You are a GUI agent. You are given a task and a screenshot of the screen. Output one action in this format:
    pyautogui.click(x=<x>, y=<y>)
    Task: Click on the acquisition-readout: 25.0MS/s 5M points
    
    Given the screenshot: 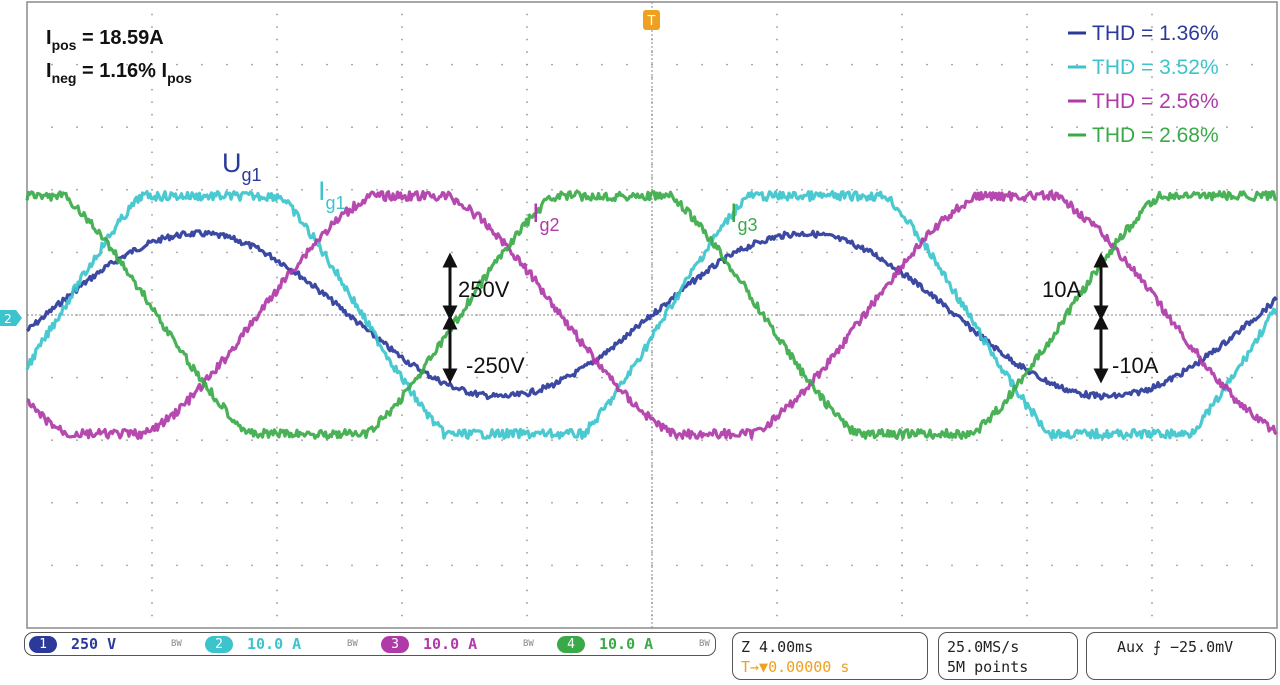 What is the action you would take?
    pyautogui.click(x=1008, y=656)
    